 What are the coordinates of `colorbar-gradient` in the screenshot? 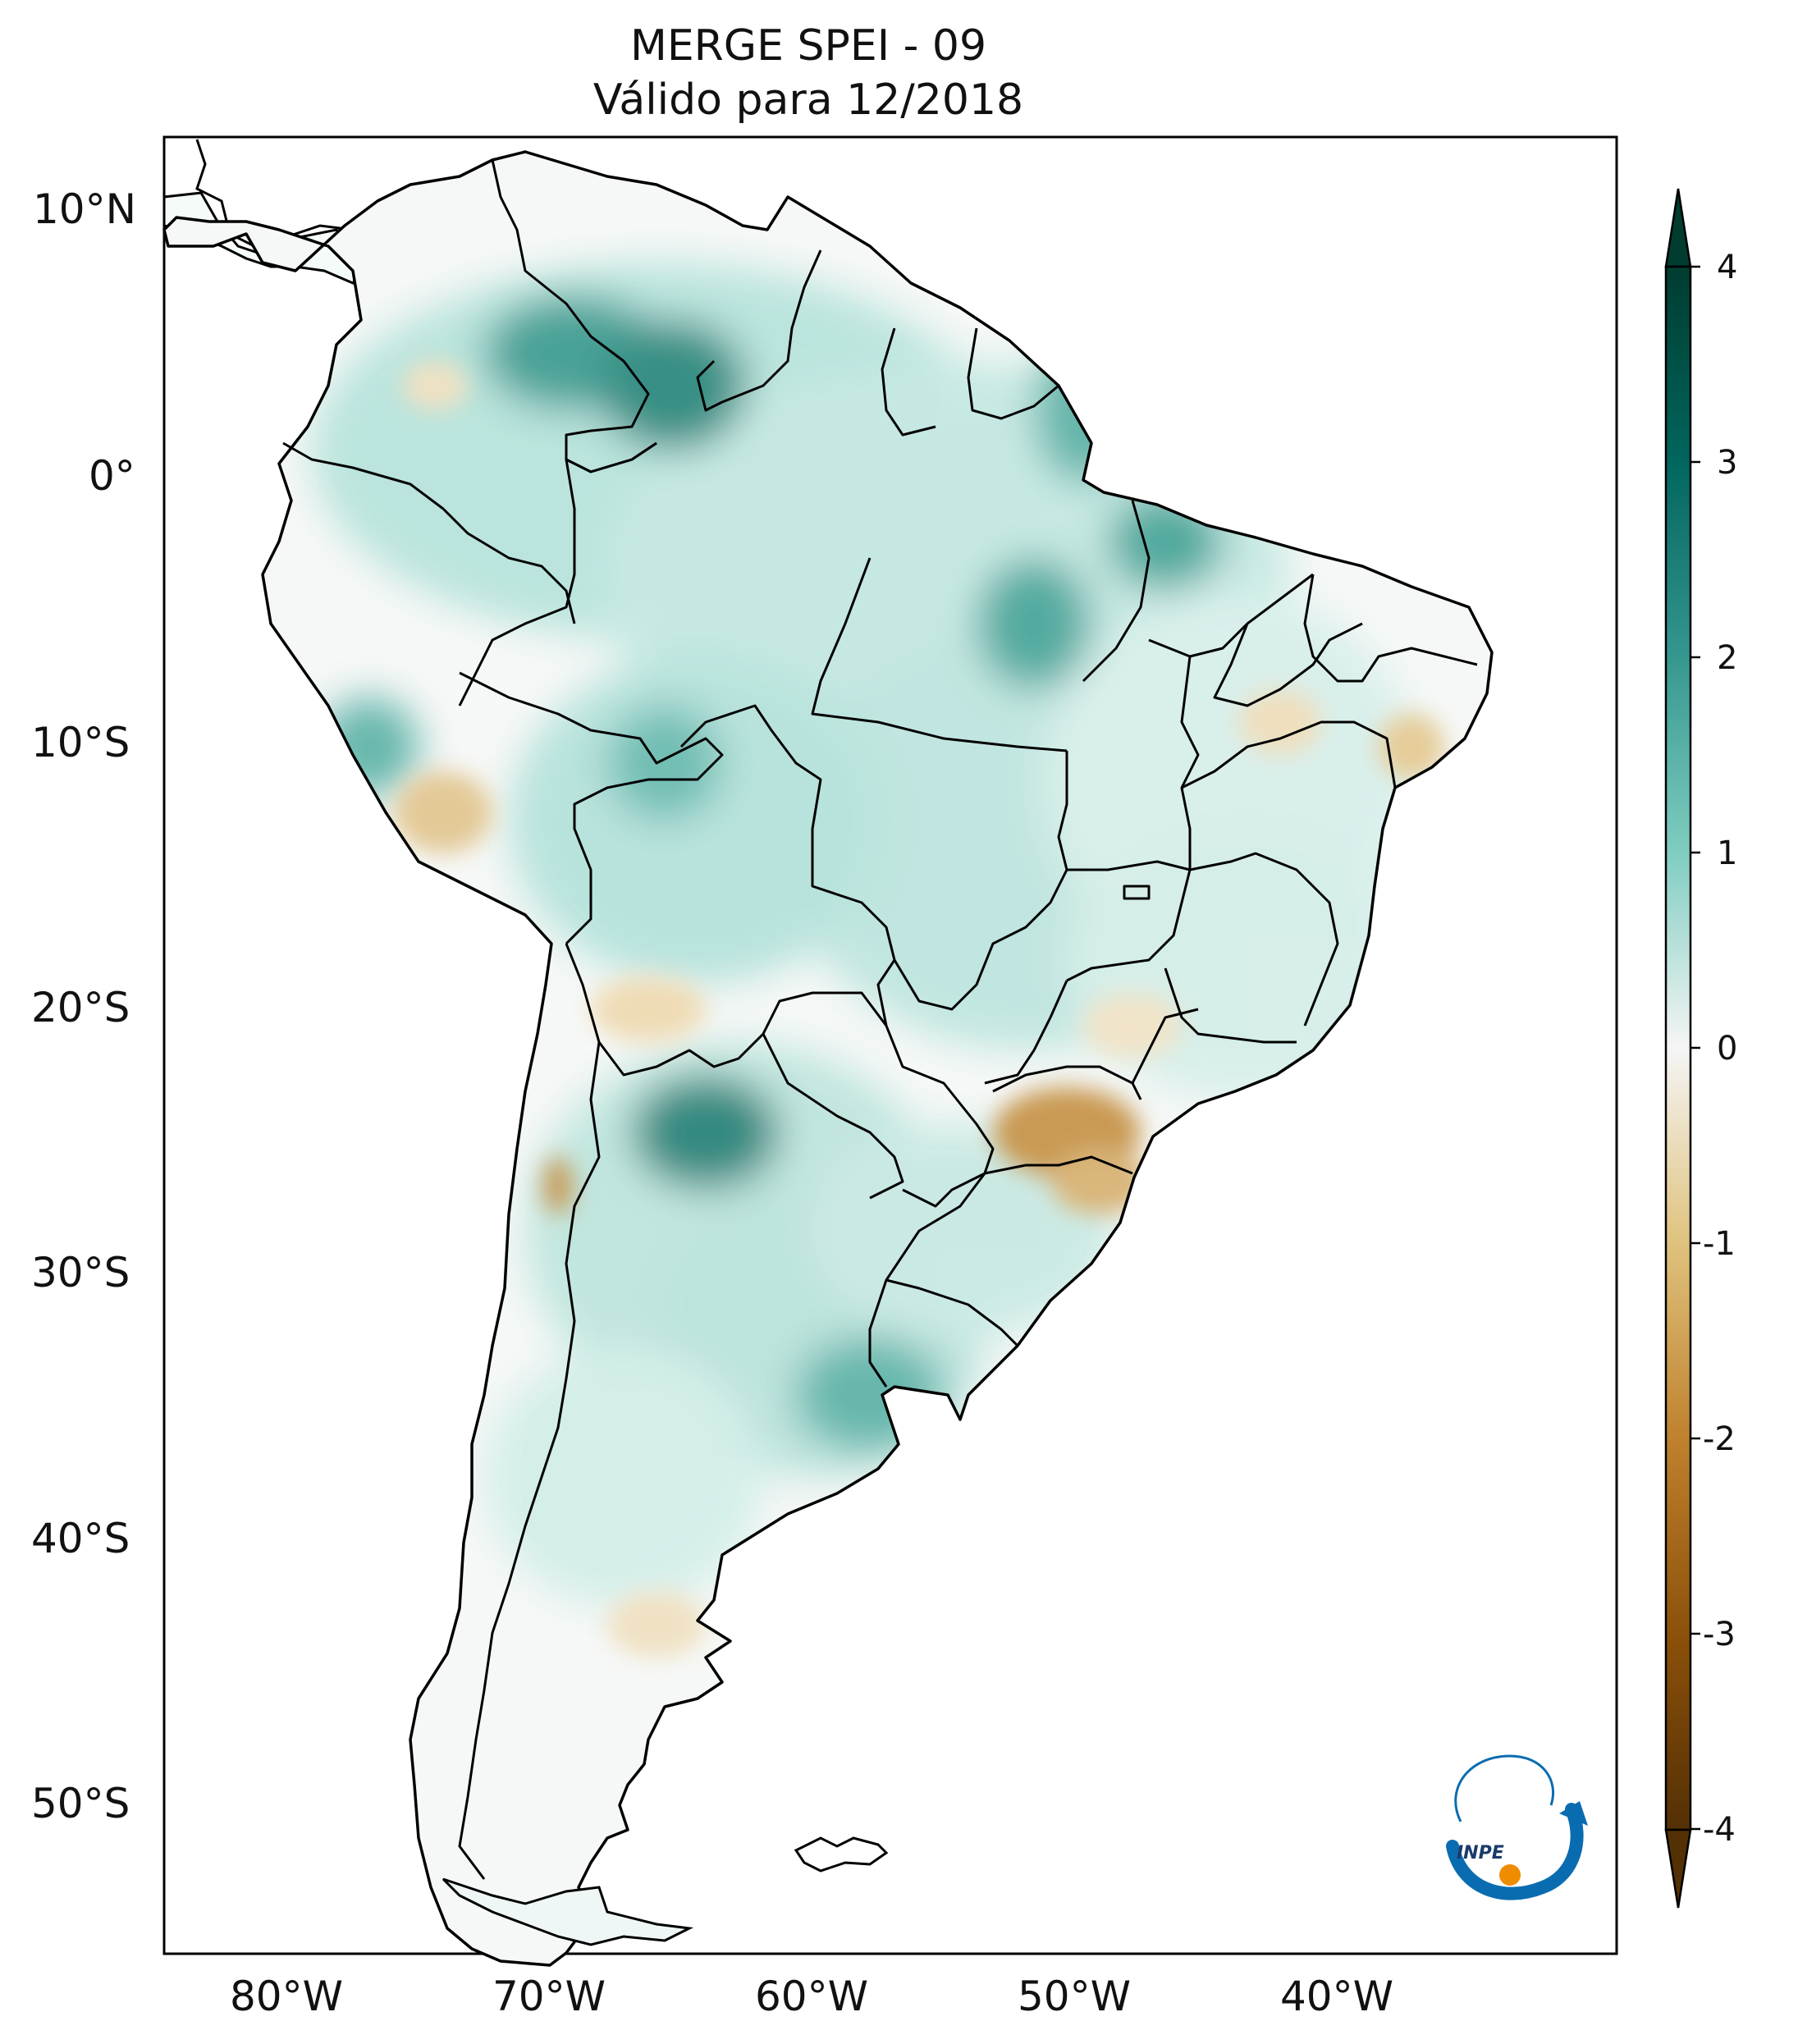 It's located at (1678, 1048).